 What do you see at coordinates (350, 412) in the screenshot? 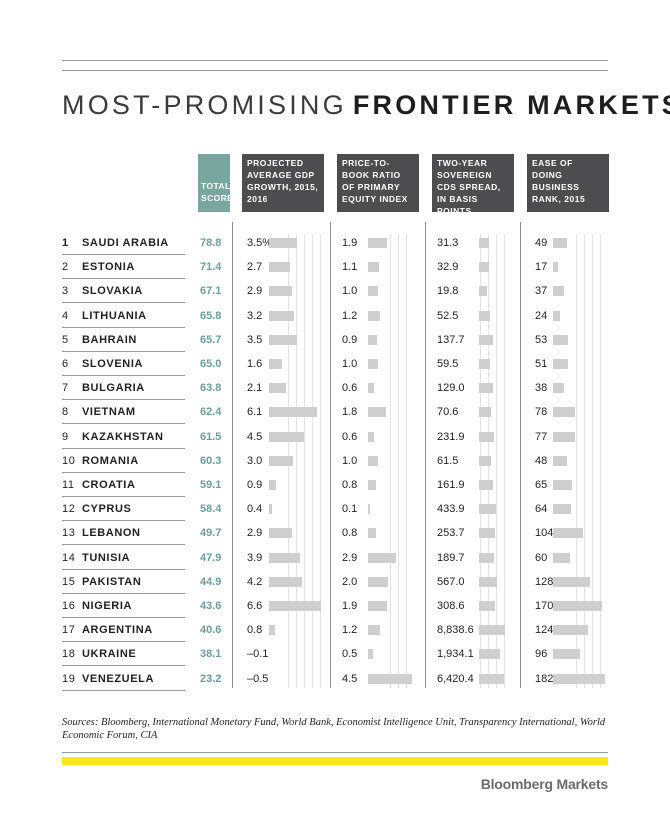
I see `cell-pb: 1.8` at bounding box center [350, 412].